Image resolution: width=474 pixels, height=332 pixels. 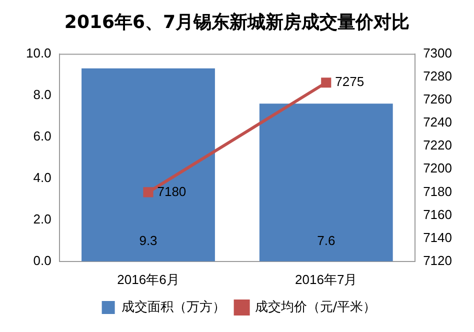 What do you see at coordinates (326, 240) in the screenshot?
I see `data-label: 7.6` at bounding box center [326, 240].